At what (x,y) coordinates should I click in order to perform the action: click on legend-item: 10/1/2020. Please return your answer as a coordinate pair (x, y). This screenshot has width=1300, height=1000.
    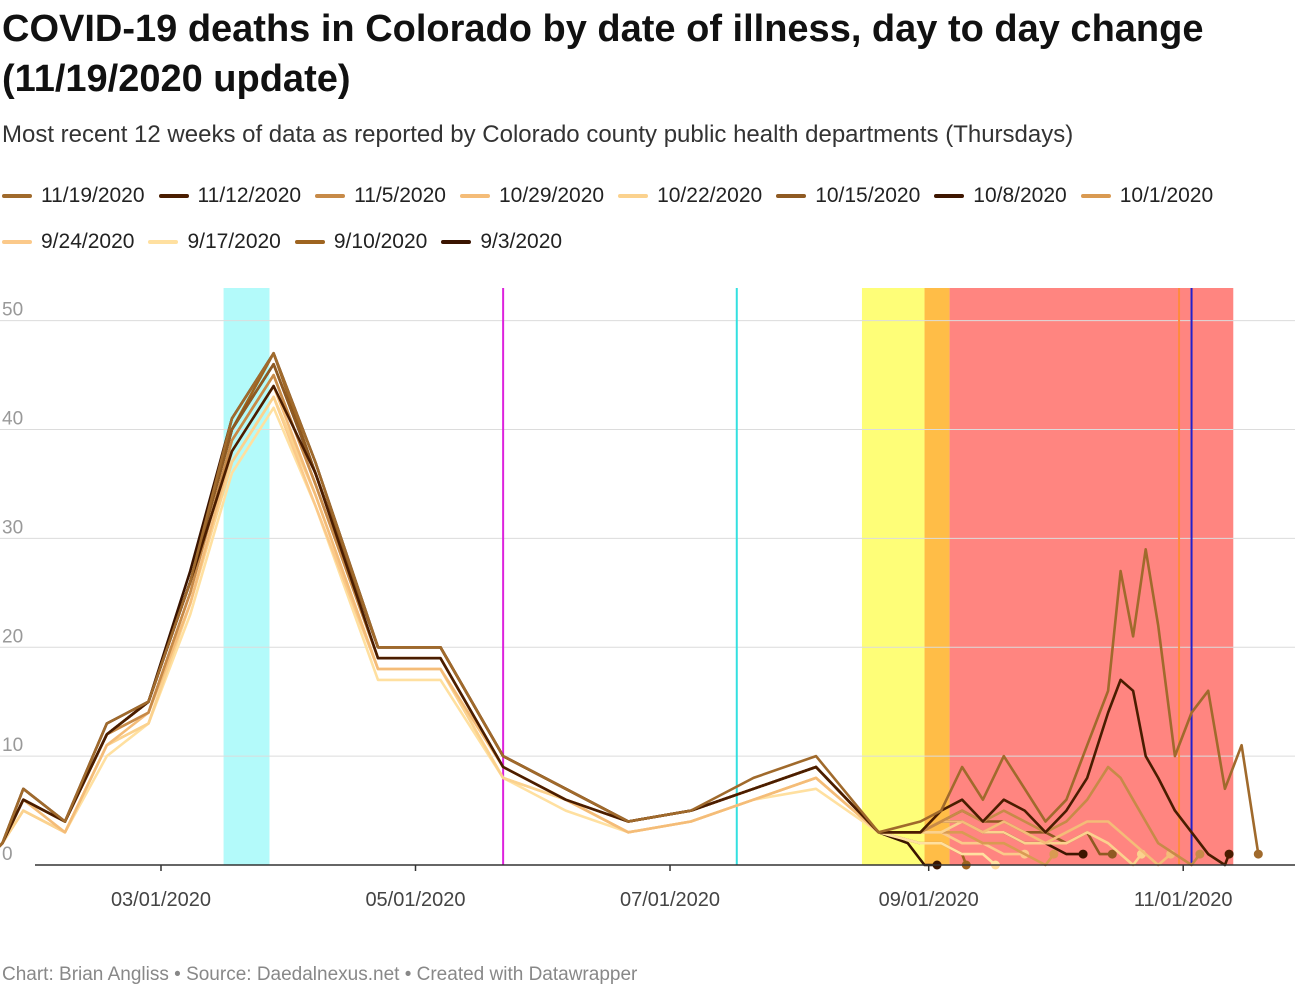
    Looking at the image, I should click on (1146, 196).